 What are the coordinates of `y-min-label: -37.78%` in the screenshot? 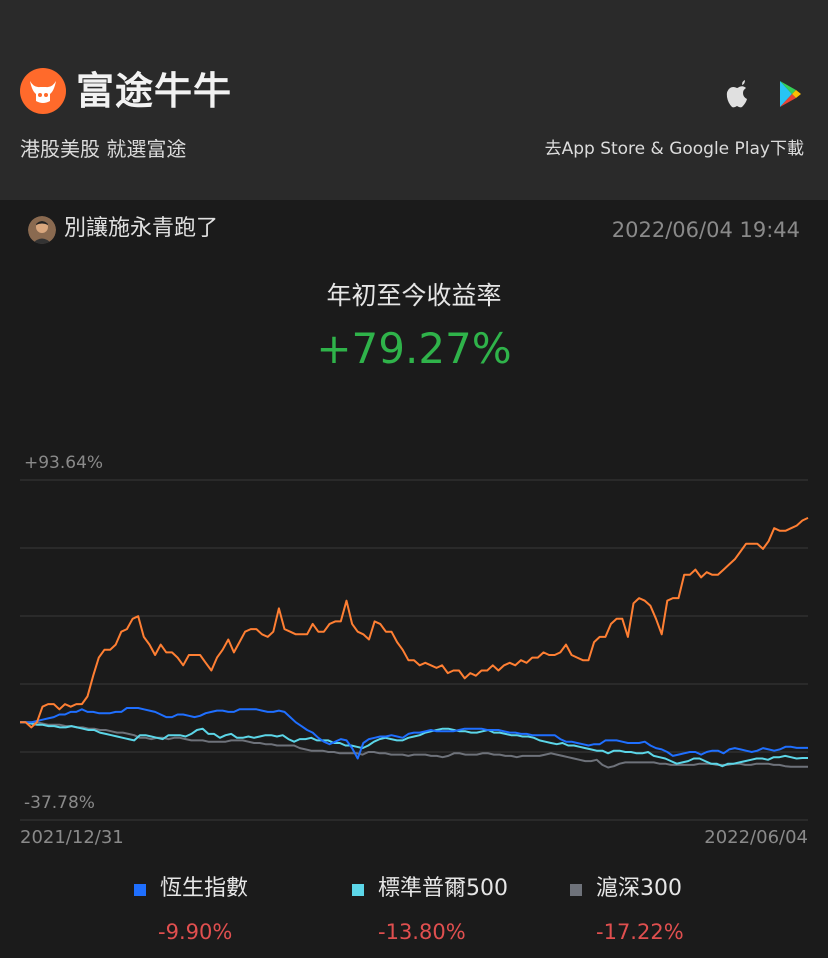 It's located at (59, 803).